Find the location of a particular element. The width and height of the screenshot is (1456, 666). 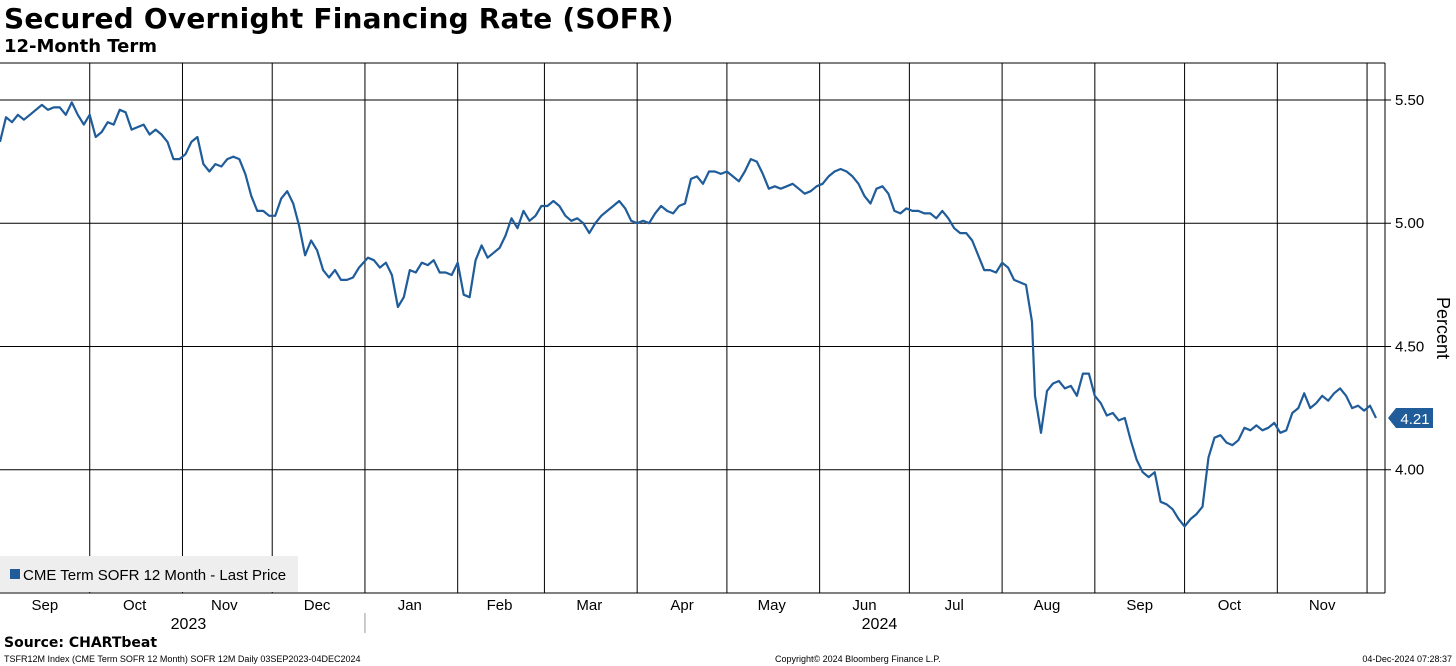

timestamp: 04-Dec-2024 07:28:37 is located at coordinates (1407, 659).